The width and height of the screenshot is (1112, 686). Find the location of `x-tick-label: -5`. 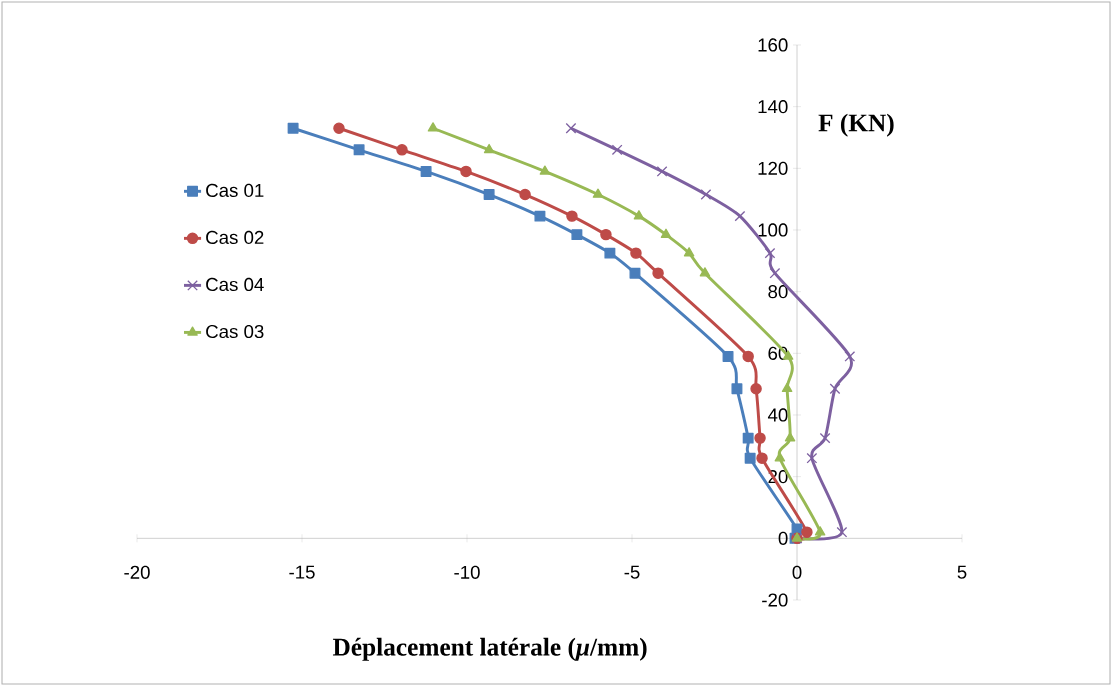

x-tick-label: -5 is located at coordinates (632, 572).